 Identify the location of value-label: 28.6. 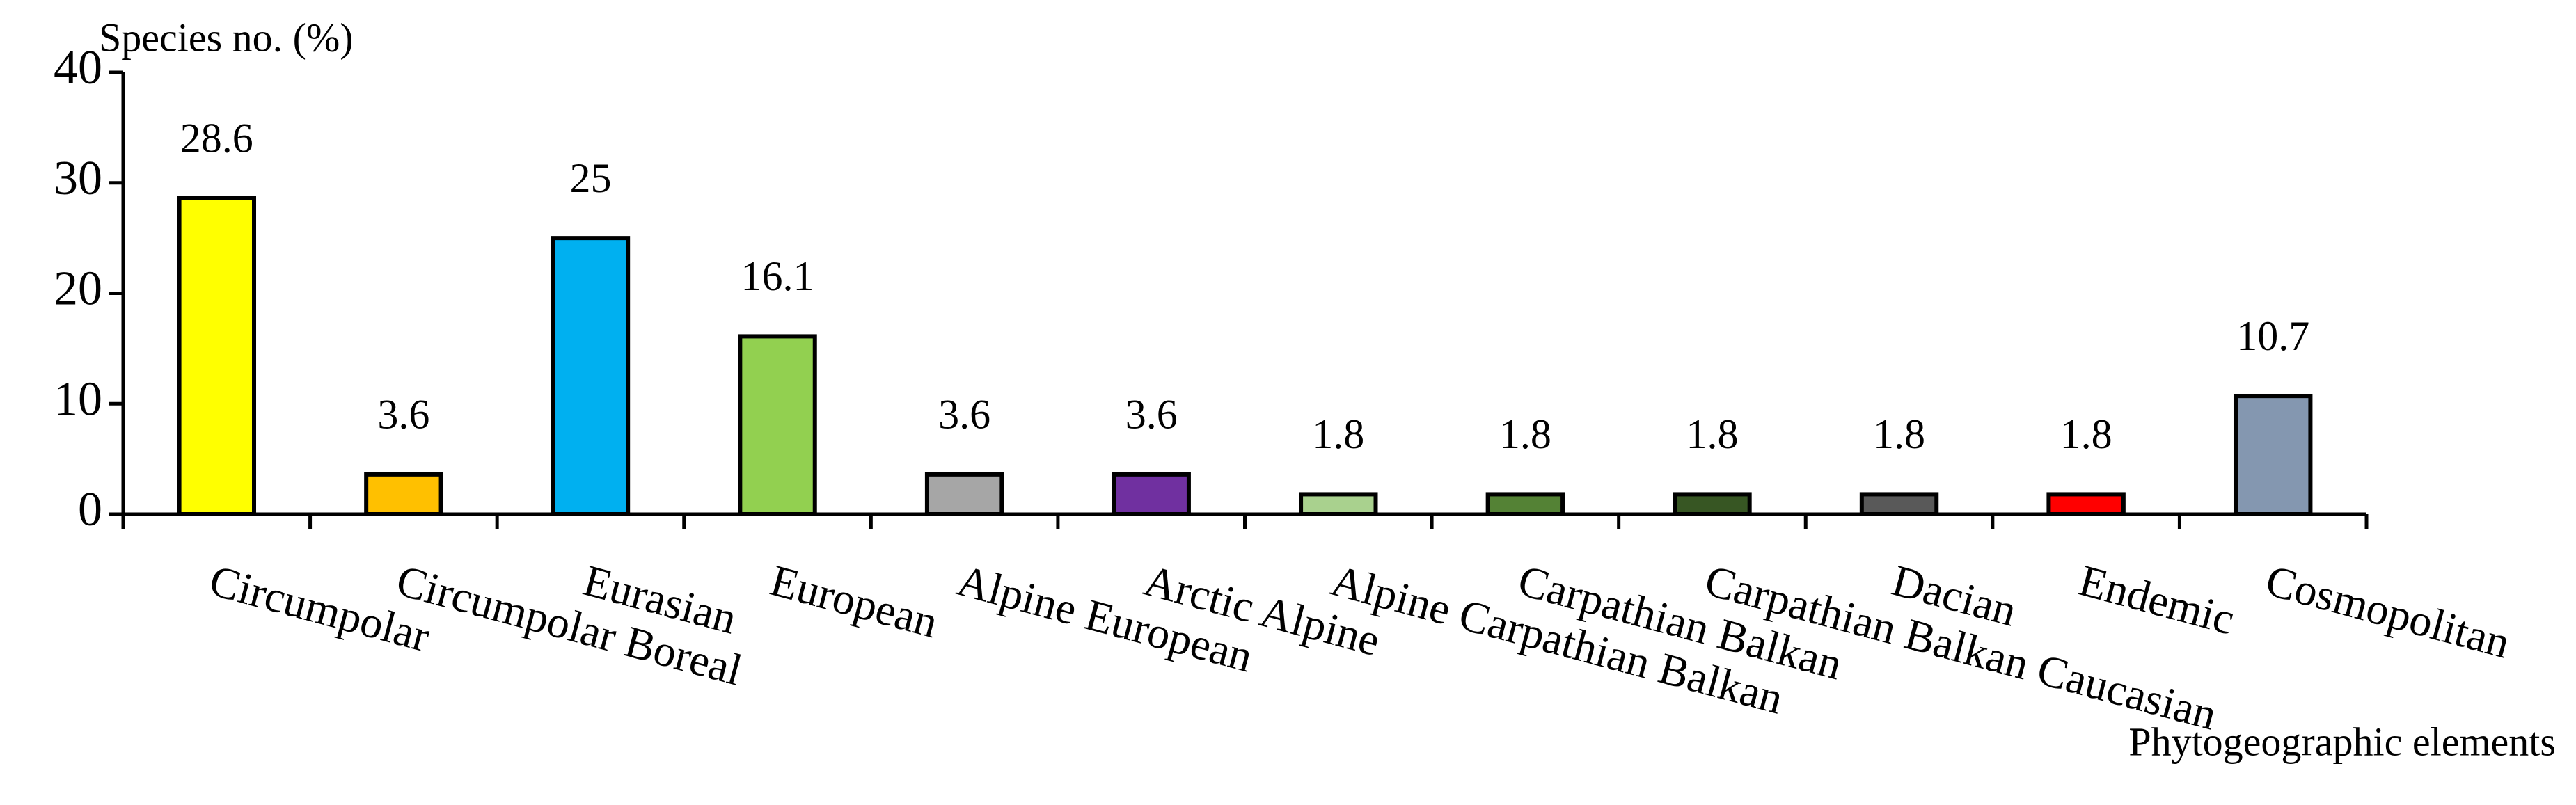
(216, 138).